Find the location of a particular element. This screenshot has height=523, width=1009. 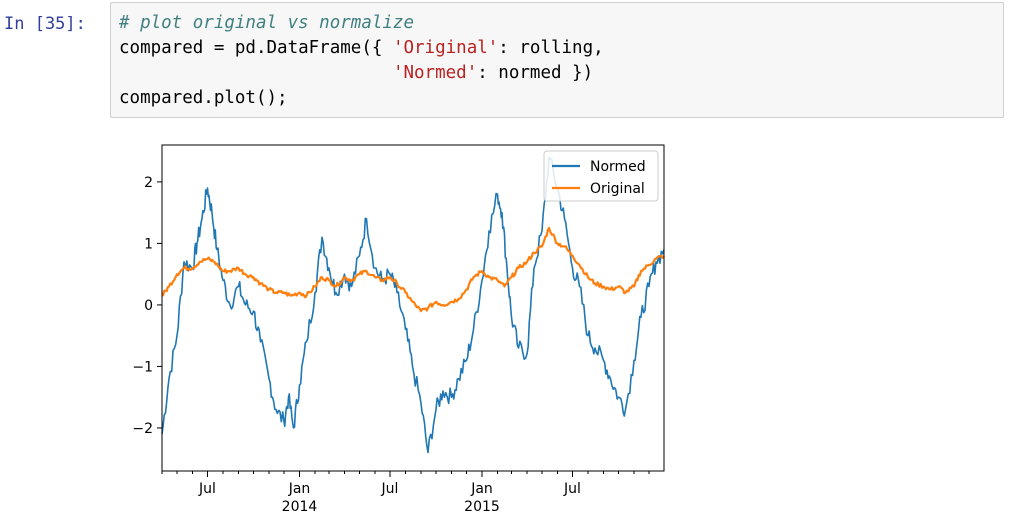

code-string: 'Original' is located at coordinates (445, 48).